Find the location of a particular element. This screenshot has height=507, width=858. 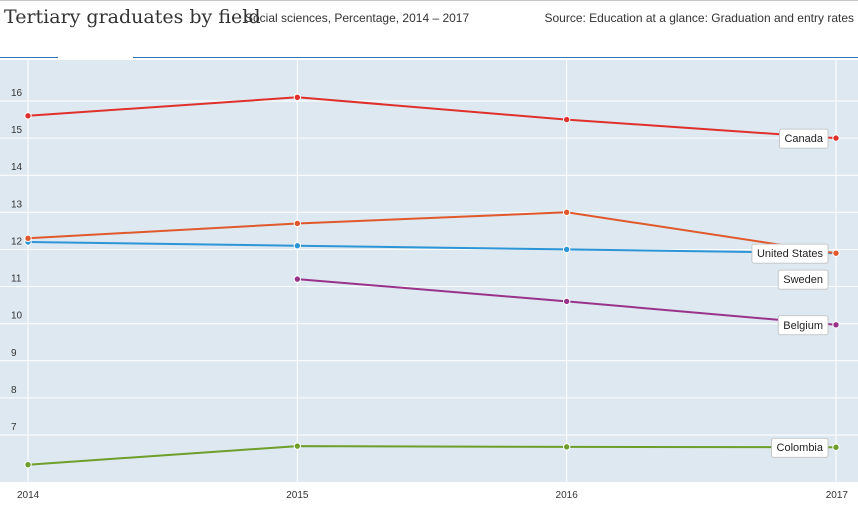

series-label-colombia: Colombia is located at coordinates (800, 447).